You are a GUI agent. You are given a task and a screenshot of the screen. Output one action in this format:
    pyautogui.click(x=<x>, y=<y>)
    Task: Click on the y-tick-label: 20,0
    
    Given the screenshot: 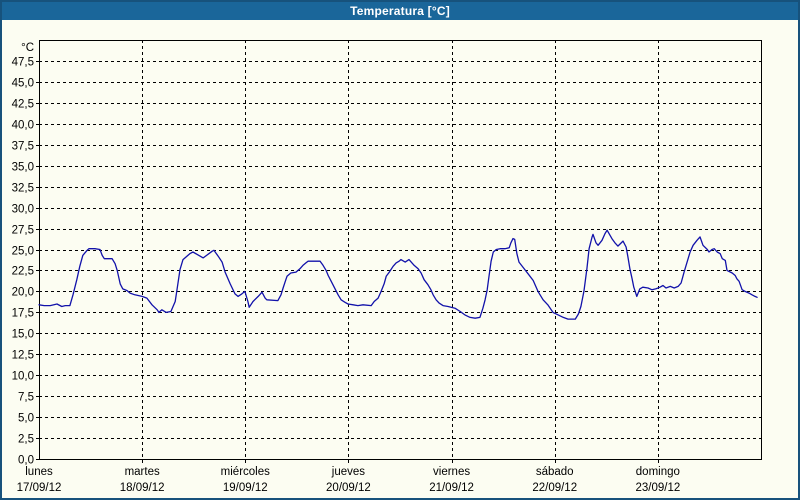 What is the action you would take?
    pyautogui.click(x=23, y=293)
    